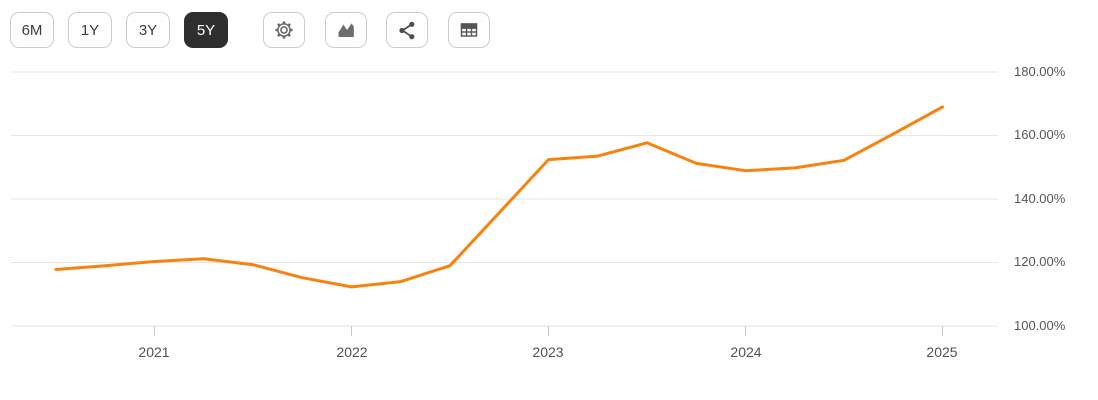  What do you see at coordinates (352, 352) in the screenshot?
I see `x-axis-label: 2022` at bounding box center [352, 352].